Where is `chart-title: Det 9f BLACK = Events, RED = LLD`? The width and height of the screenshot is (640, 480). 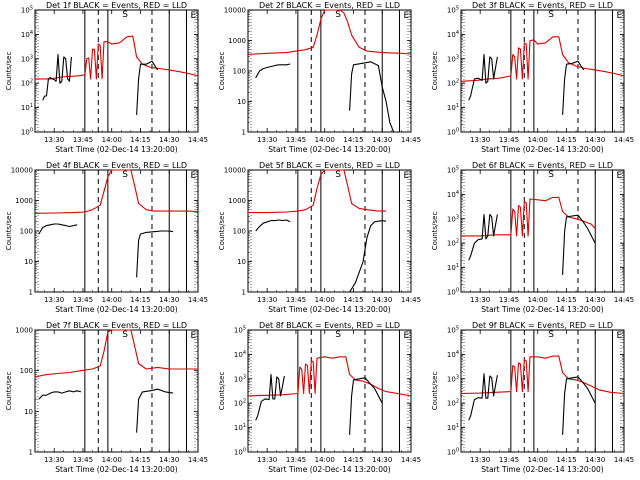 chart-title: Det 9f BLACK = Events, RED = LLD is located at coordinates (542, 325).